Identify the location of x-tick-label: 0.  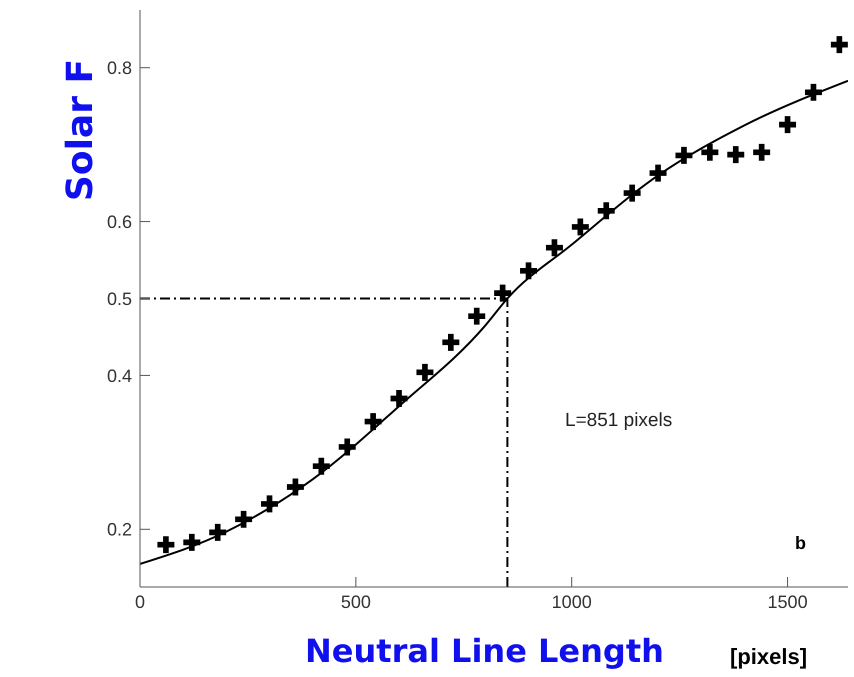
(140, 602).